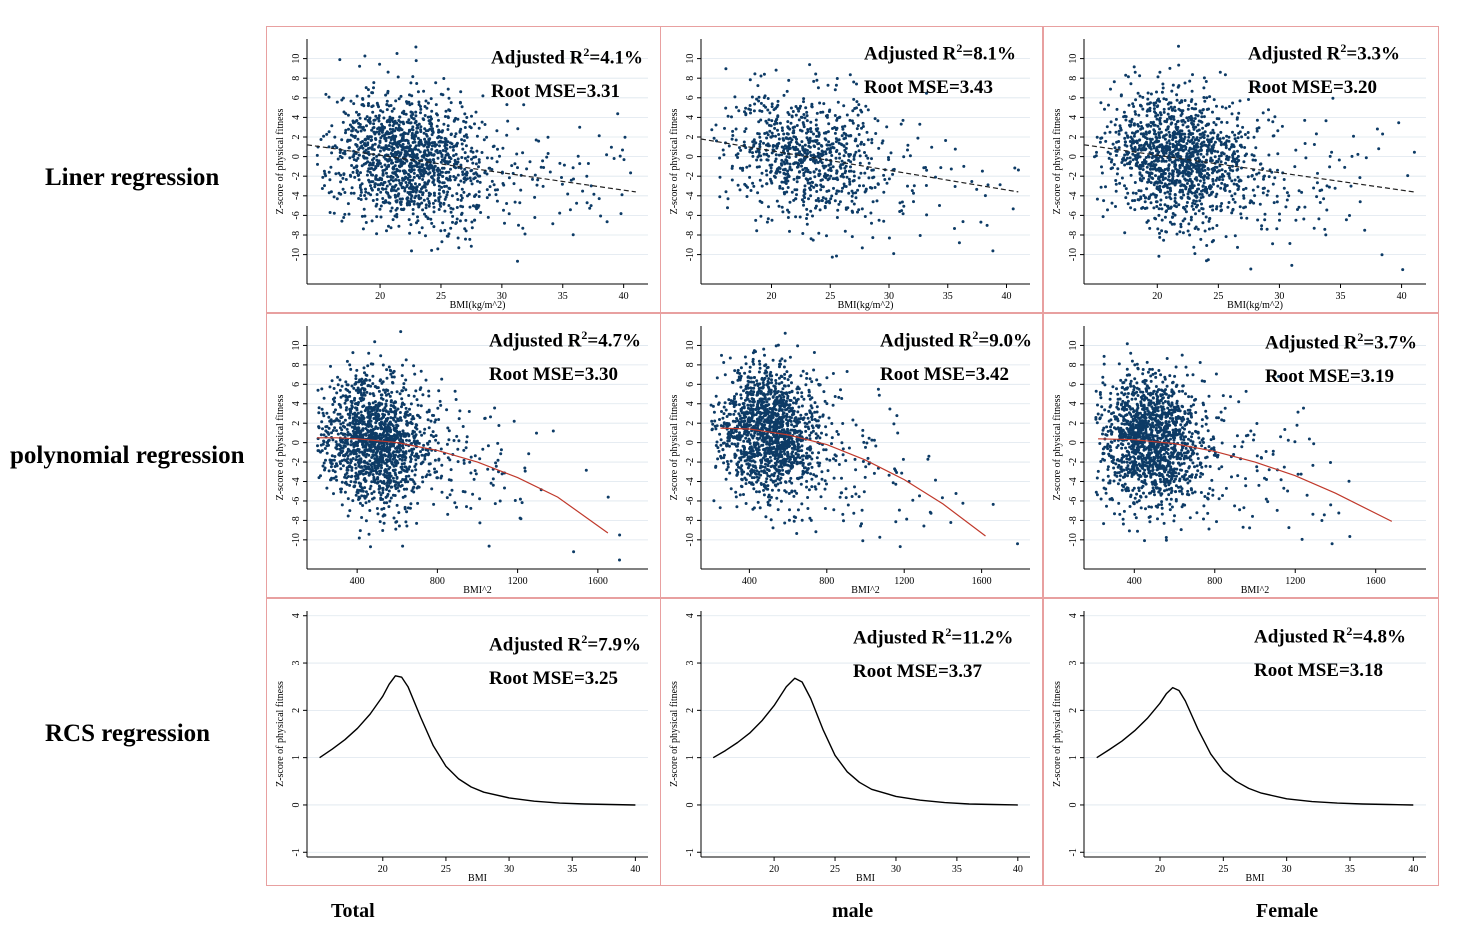 Image resolution: width=1463 pixels, height=935 pixels. I want to click on y-tick-label: -4, so click(296, 196).